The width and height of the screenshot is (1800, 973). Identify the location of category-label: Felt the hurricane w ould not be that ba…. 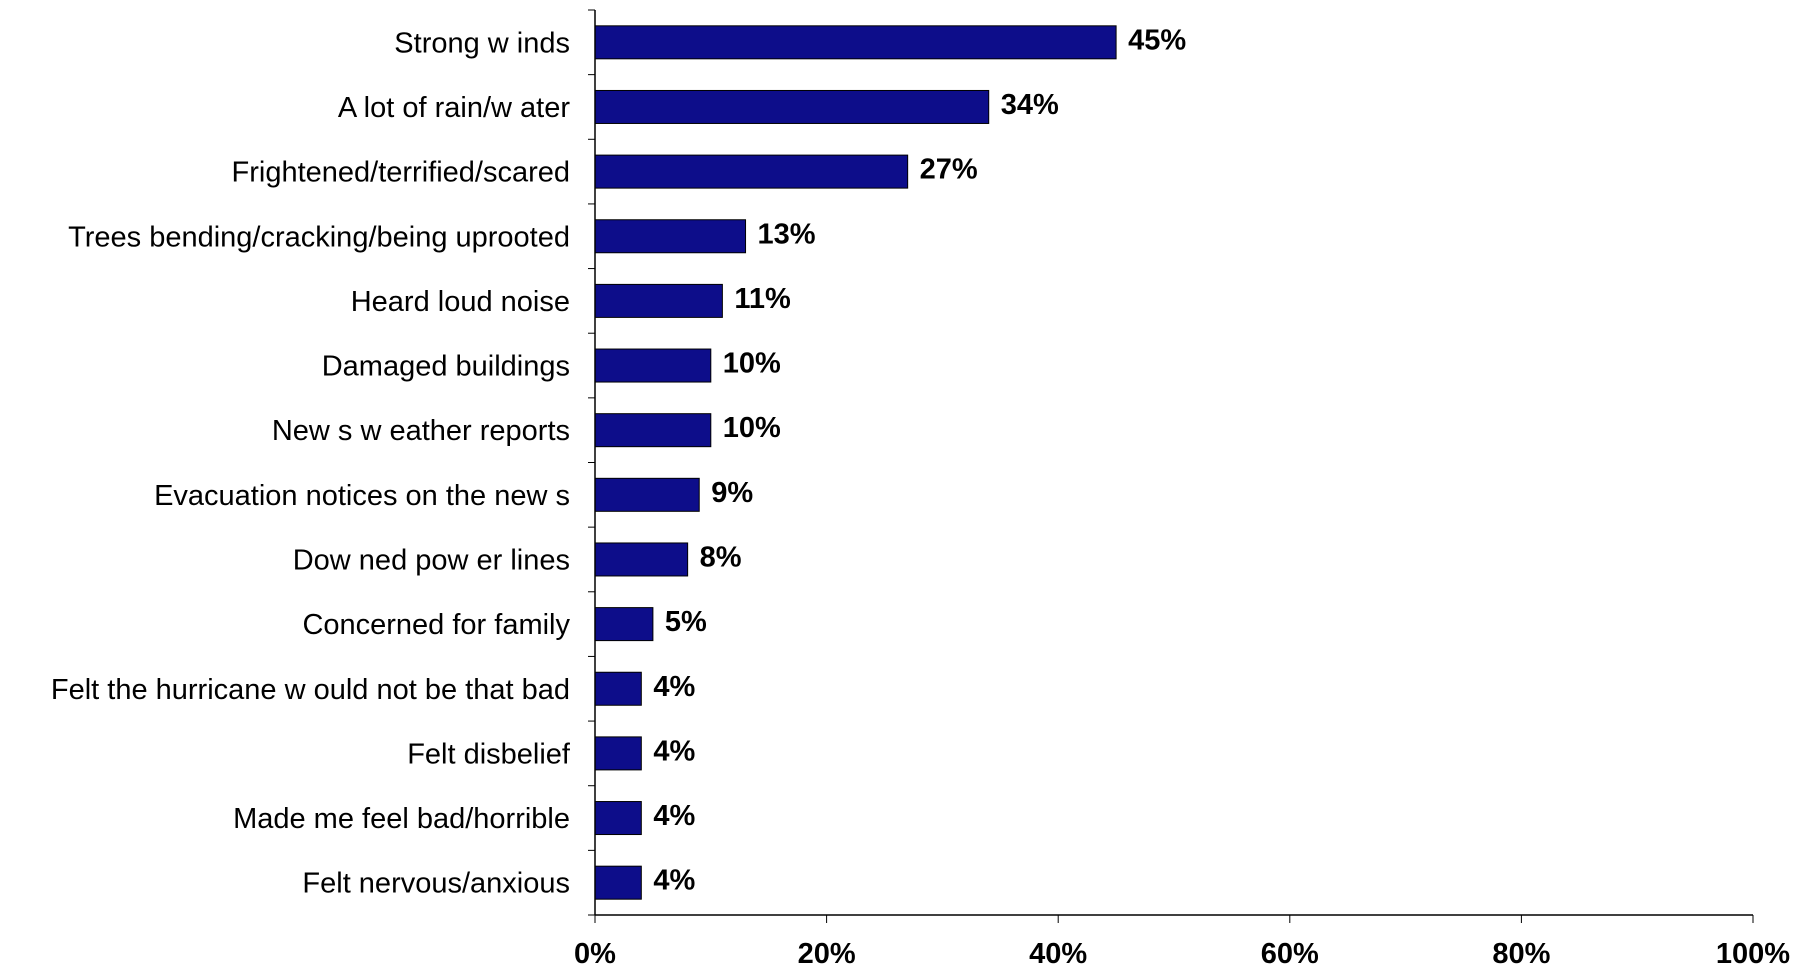
(310, 690).